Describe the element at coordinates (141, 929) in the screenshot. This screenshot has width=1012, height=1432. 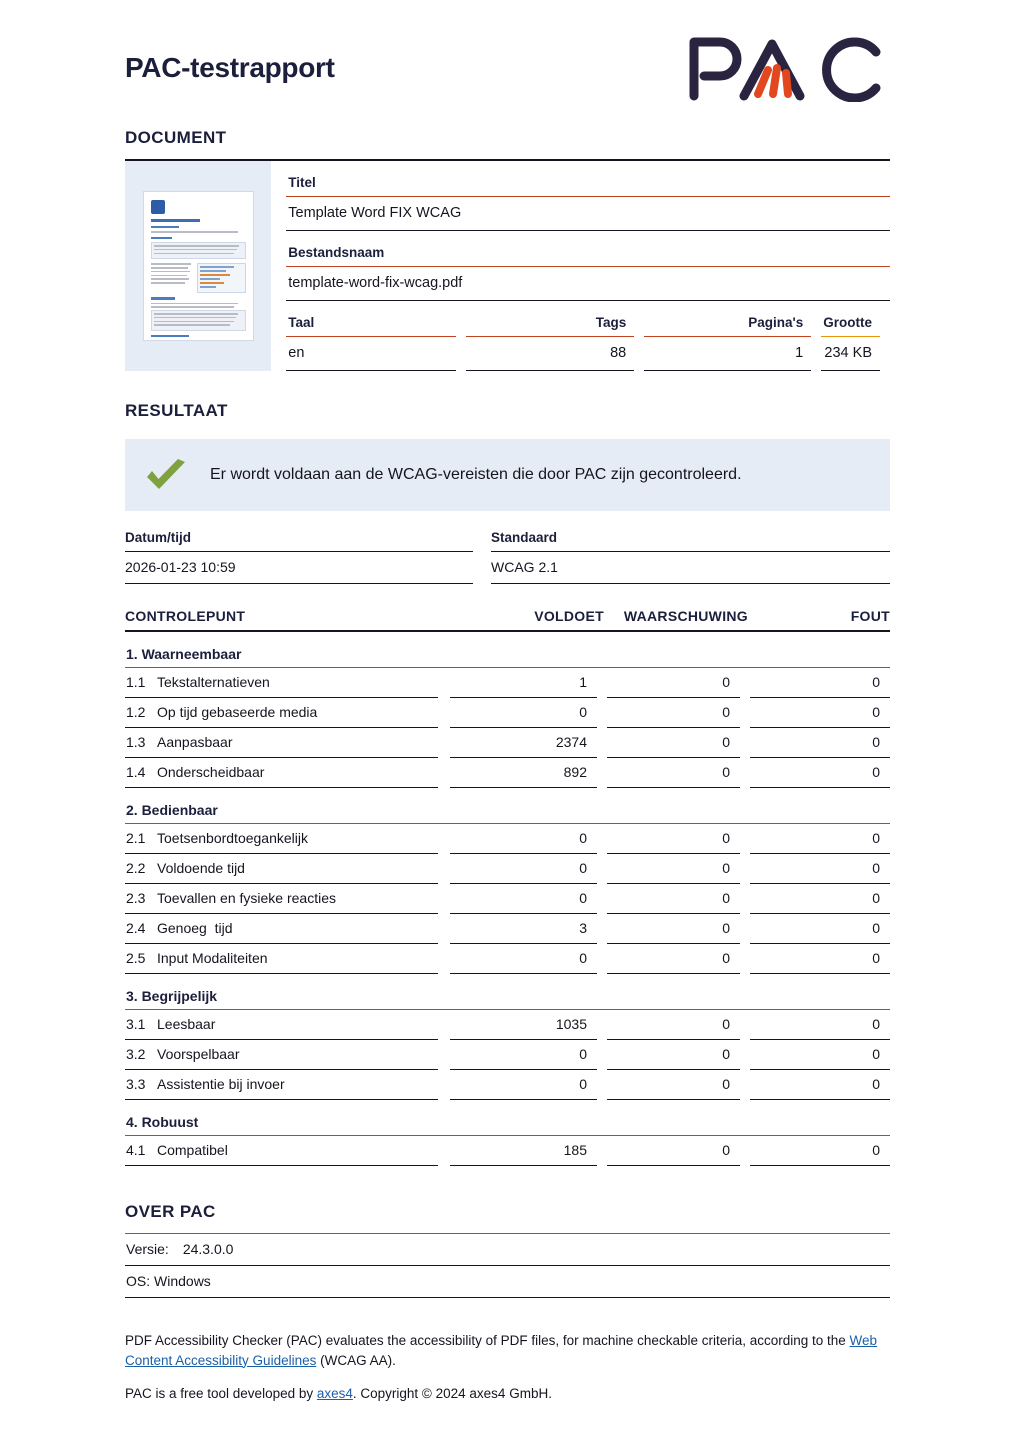
I see `criterion-id: 2.4` at that location.